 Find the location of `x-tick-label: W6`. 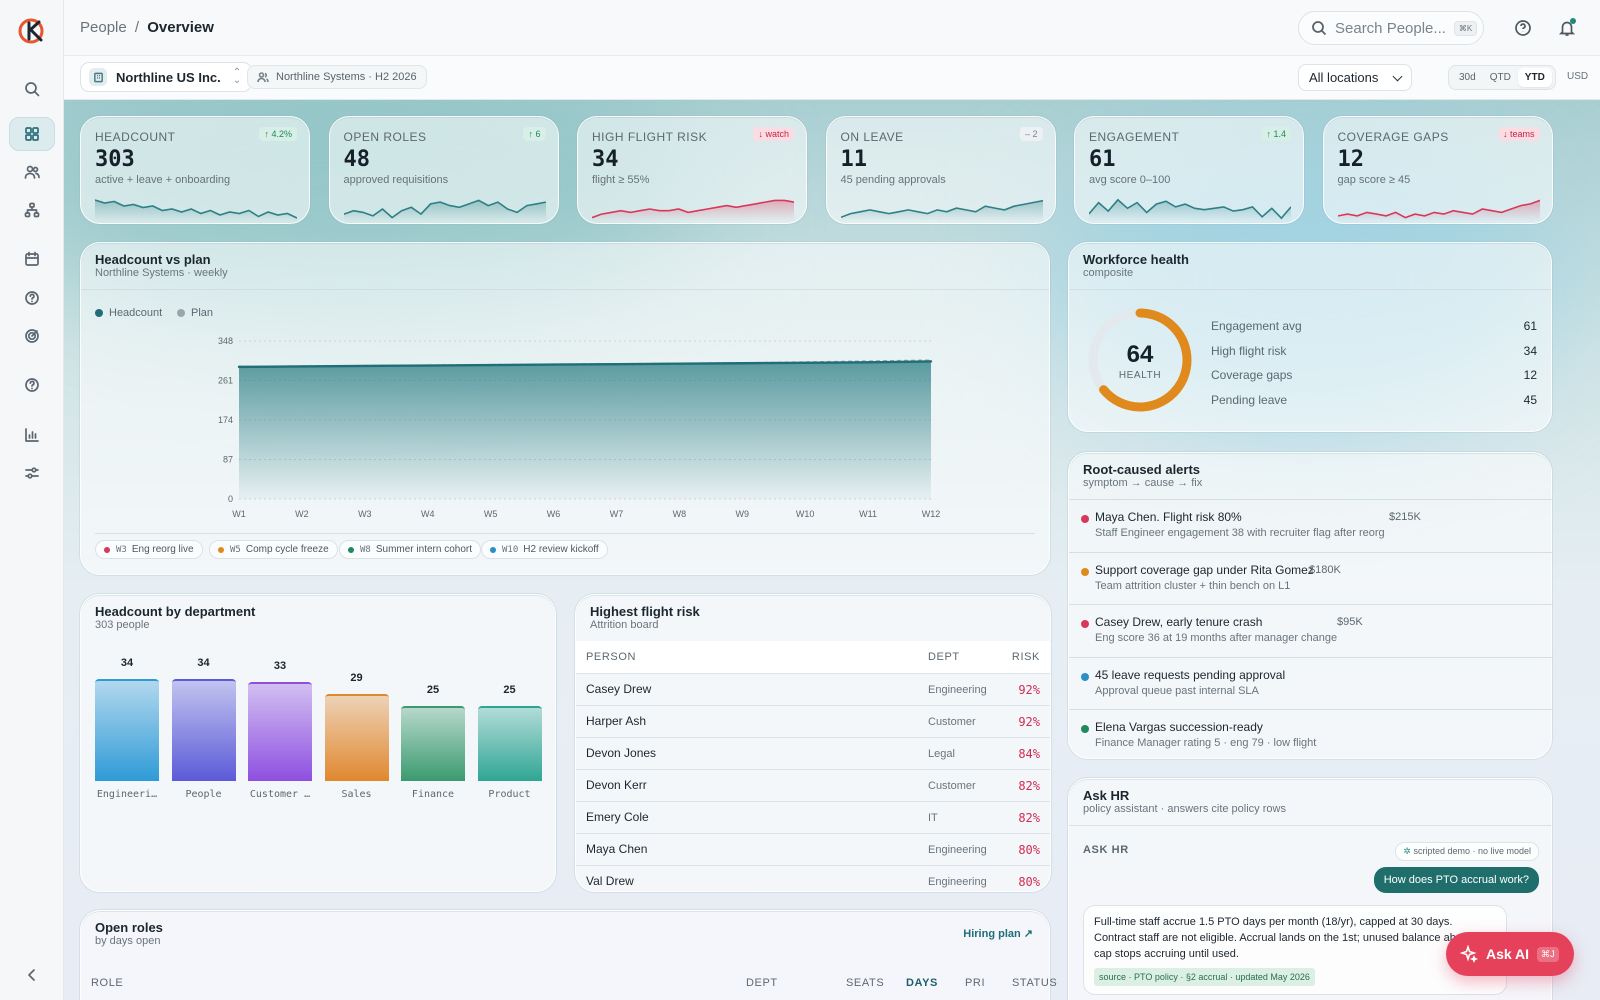

x-tick-label: W6 is located at coordinates (554, 514).